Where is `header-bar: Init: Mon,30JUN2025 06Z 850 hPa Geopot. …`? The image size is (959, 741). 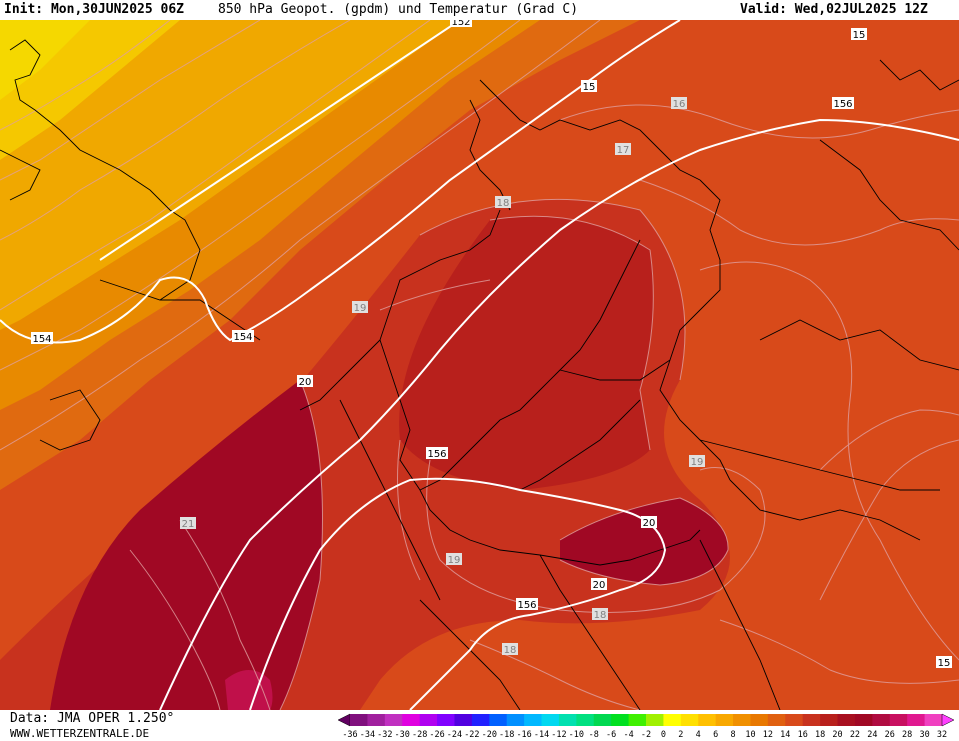
header-bar: Init: Mon,30JUN2025 06Z 850 hPa Geopot. … is located at coordinates (479, 10).